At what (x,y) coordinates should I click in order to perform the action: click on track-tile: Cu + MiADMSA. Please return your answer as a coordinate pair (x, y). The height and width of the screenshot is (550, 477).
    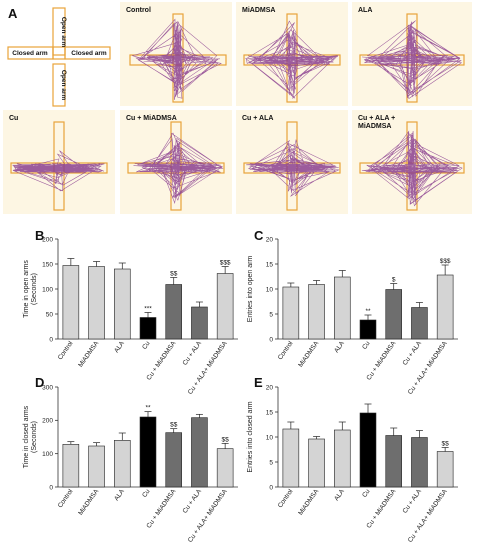
    Looking at the image, I should click on (176, 162).